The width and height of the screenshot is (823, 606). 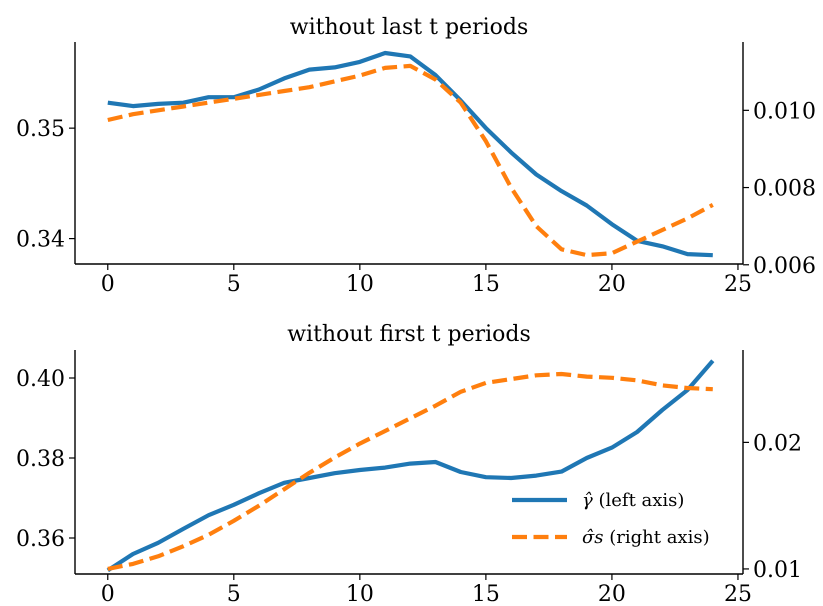 I want to click on legend-label: γ̂ (left axis), so click(x=633, y=500).